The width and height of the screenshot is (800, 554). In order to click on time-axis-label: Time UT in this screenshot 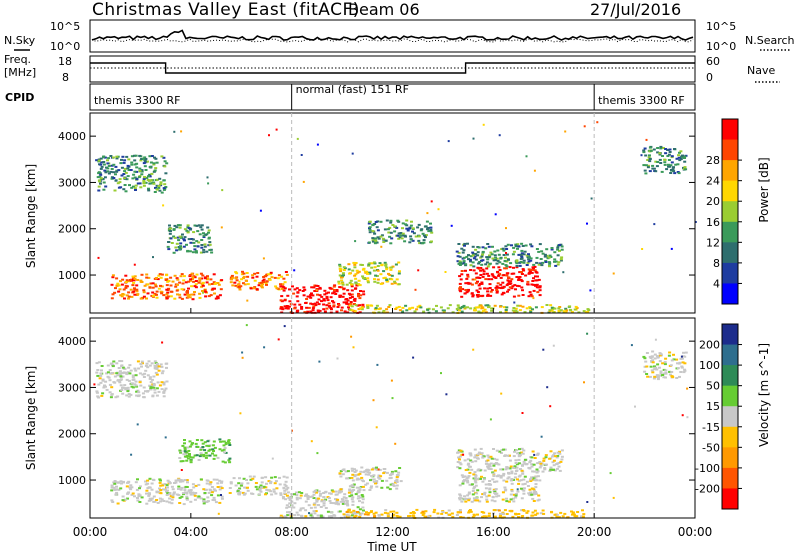, I will do `click(391, 547)`.